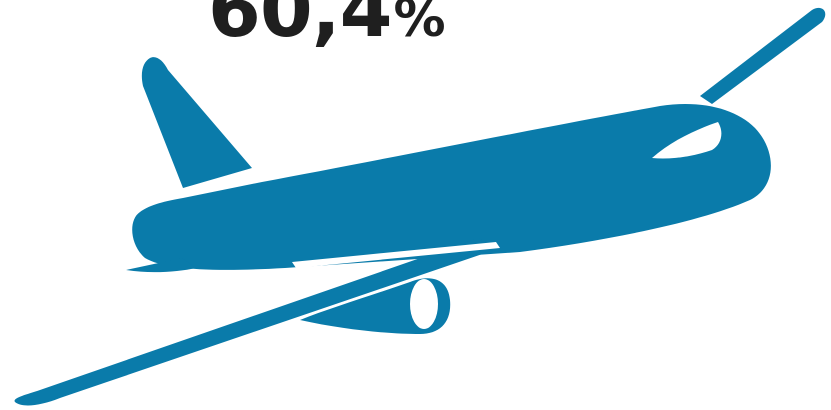 This screenshot has width=831, height=410. Describe the element at coordinates (763, 55) in the screenshot. I see `far-wing` at that location.